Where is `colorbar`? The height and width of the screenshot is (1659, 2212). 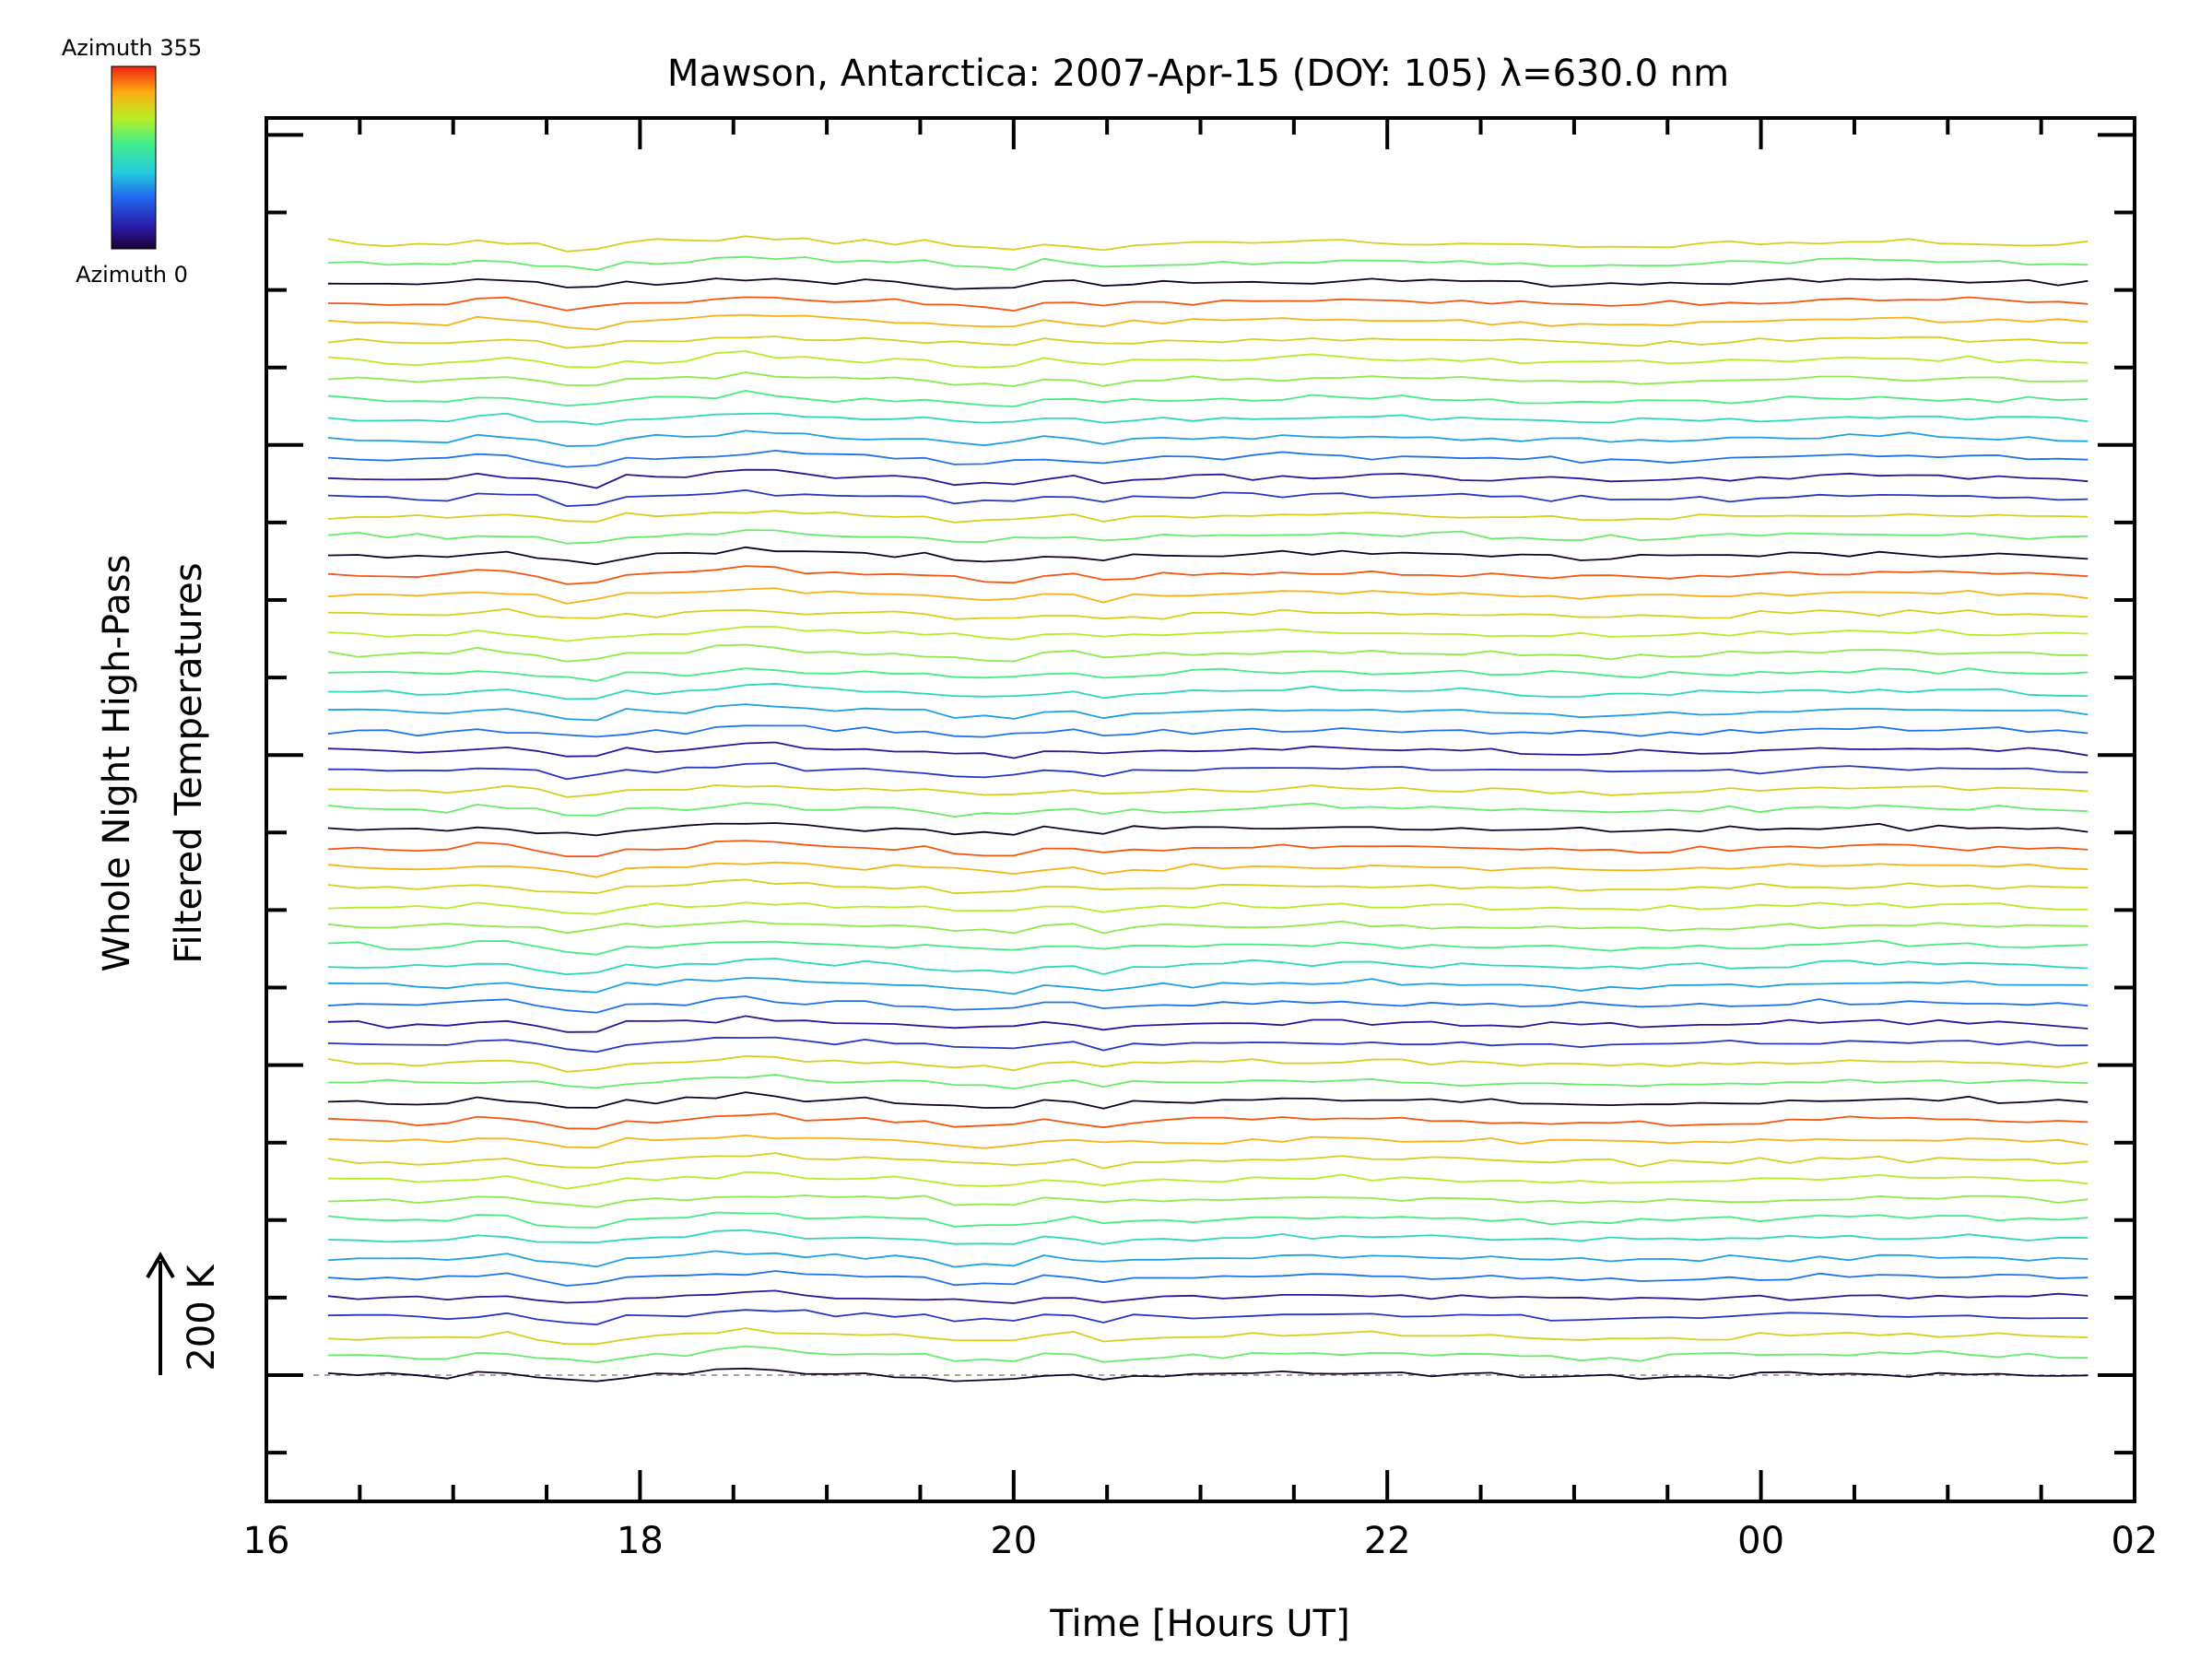
colorbar is located at coordinates (134, 157).